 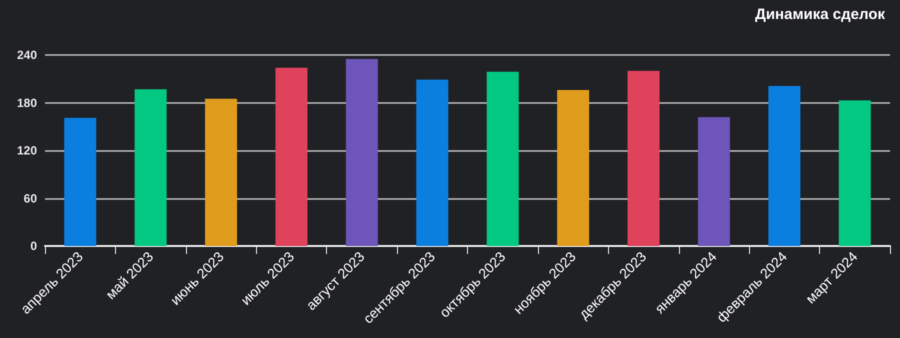 What do you see at coordinates (27, 151) in the screenshot?
I see `y-tick-label: 120` at bounding box center [27, 151].